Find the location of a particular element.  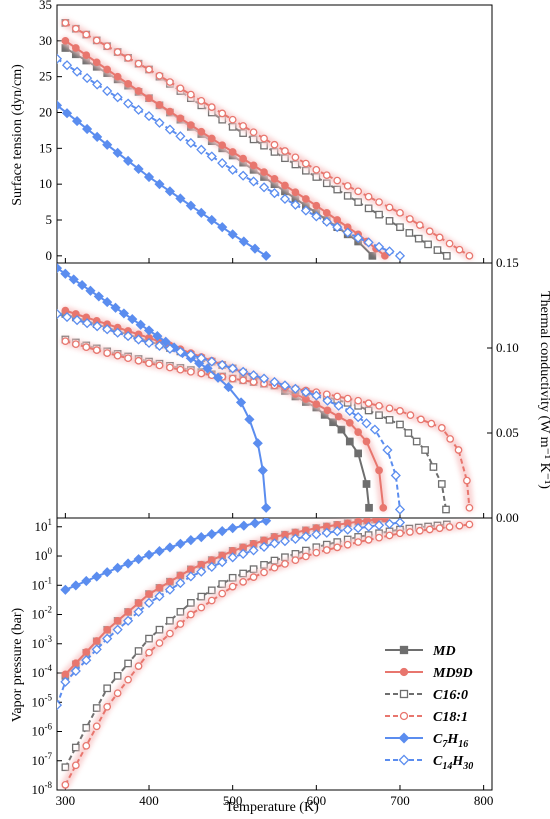

surface-tension-dyn-cm-ytick-label: 10 is located at coordinates (45, 183).